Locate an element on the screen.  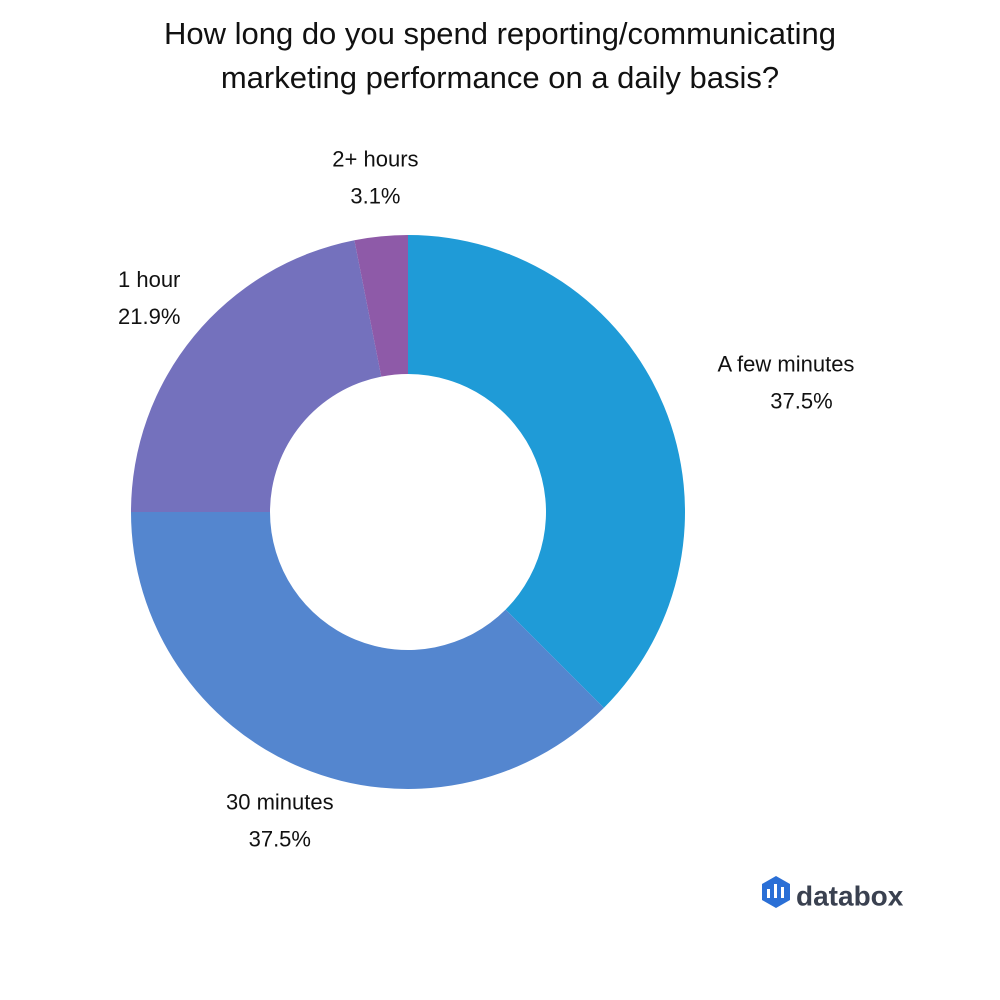
slice-label: 30 minutes is located at coordinates (280, 801).